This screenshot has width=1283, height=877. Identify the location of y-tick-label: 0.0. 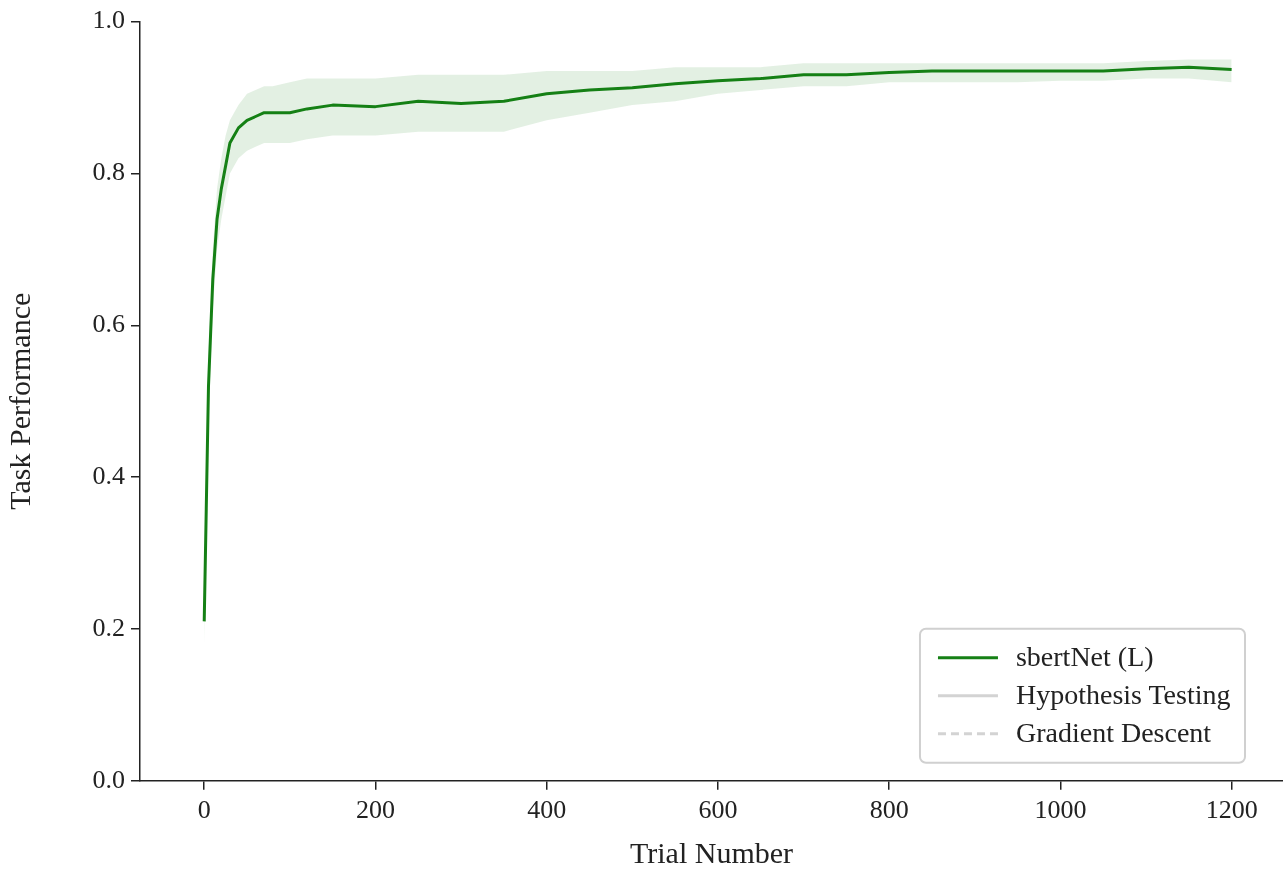
(108, 779).